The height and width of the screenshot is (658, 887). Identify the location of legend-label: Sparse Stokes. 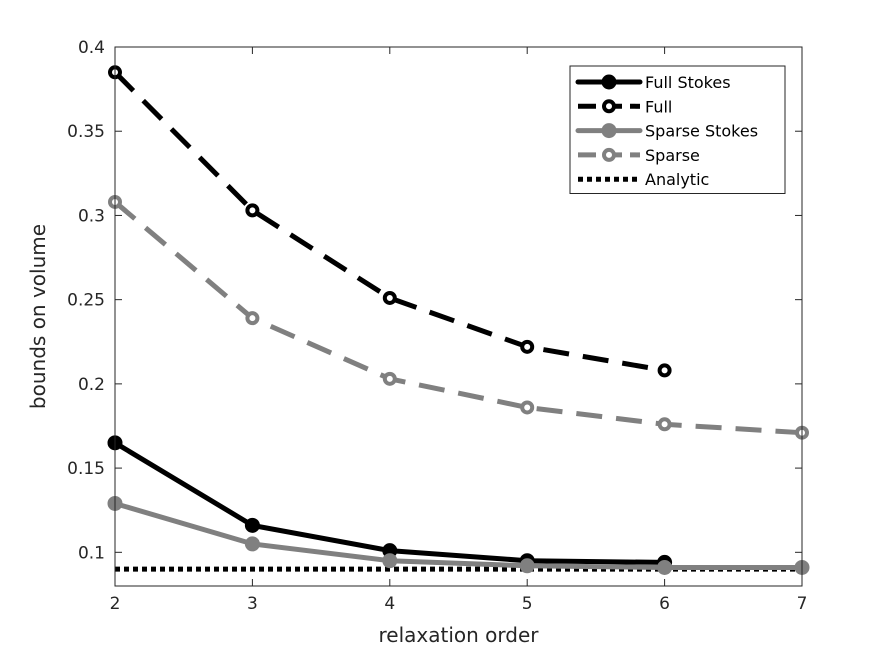
(701, 131).